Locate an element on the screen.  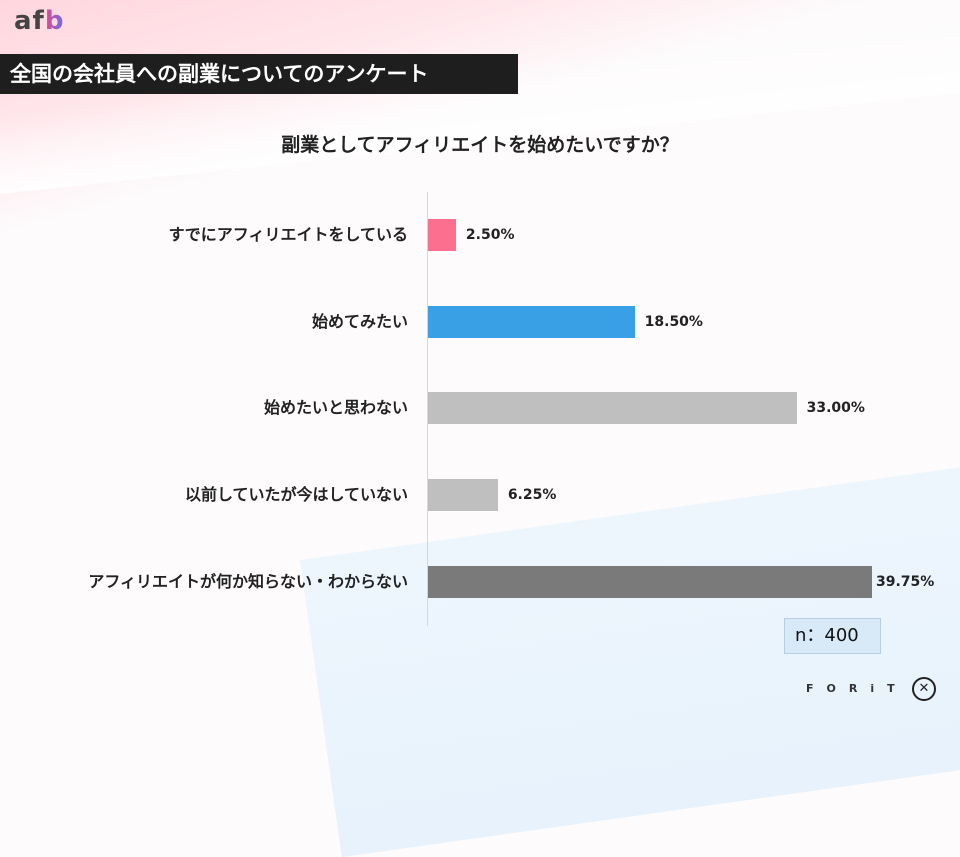
chart-row: 始めてみたい 18.50% is located at coordinates (480, 322).